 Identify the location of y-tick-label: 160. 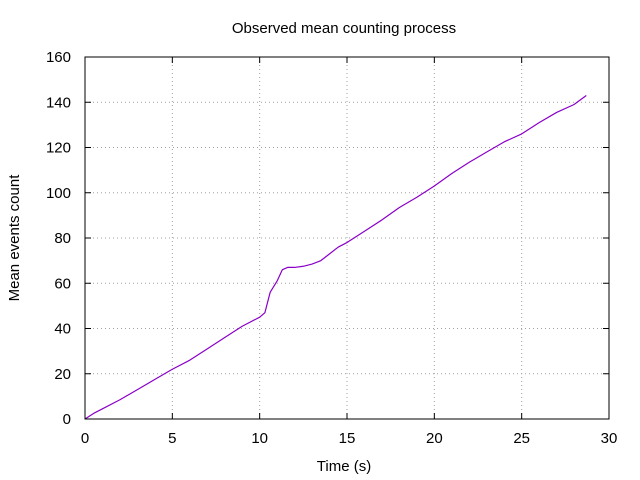
(58, 57).